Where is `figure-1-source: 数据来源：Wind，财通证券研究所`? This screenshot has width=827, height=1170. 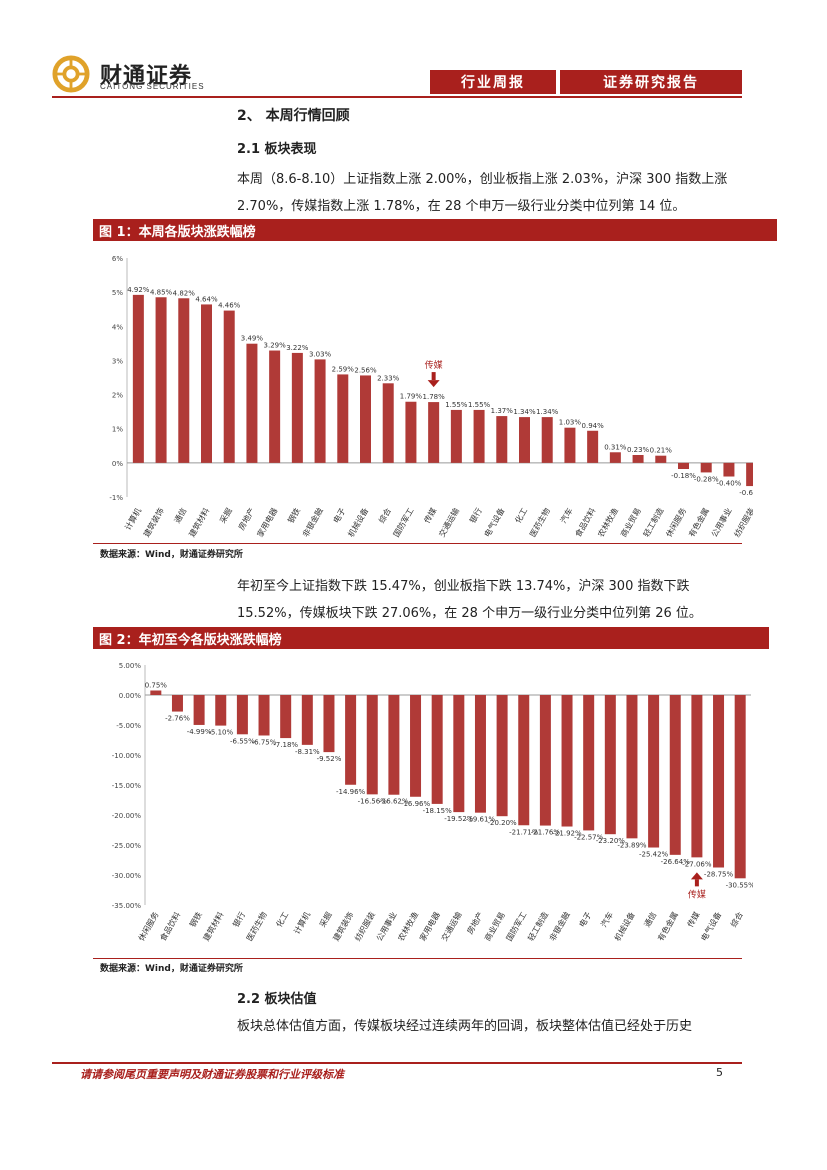
figure-1-source: 数据来源：Wind，财通证券研究所 is located at coordinates (171, 555).